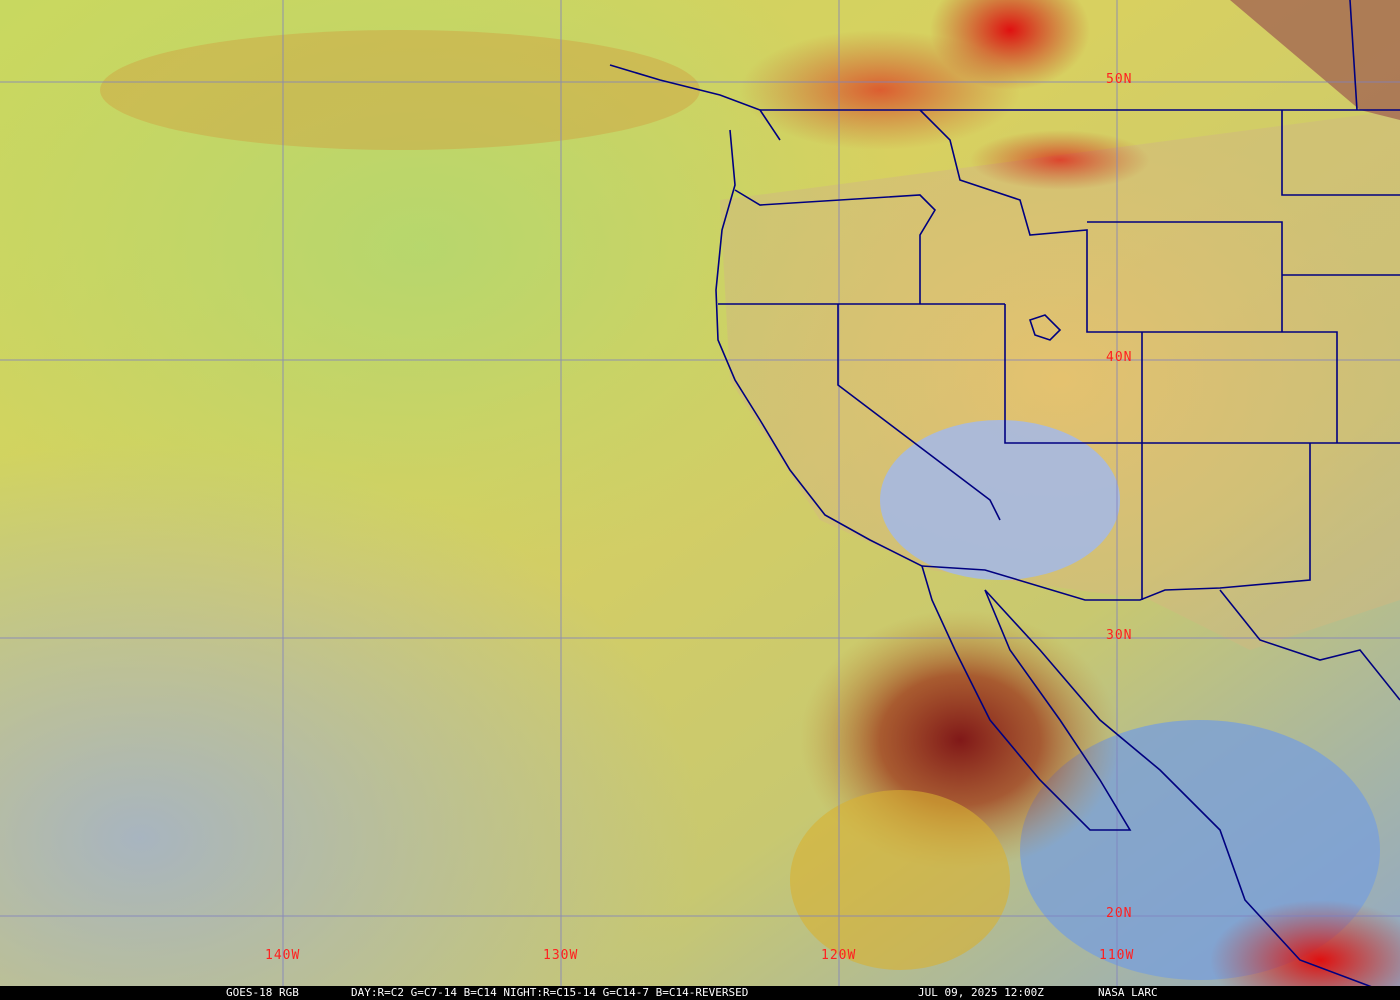 The image size is (1400, 1000). Describe the element at coordinates (1119, 79) in the screenshot. I see `lat-label-50n: 50N` at that location.